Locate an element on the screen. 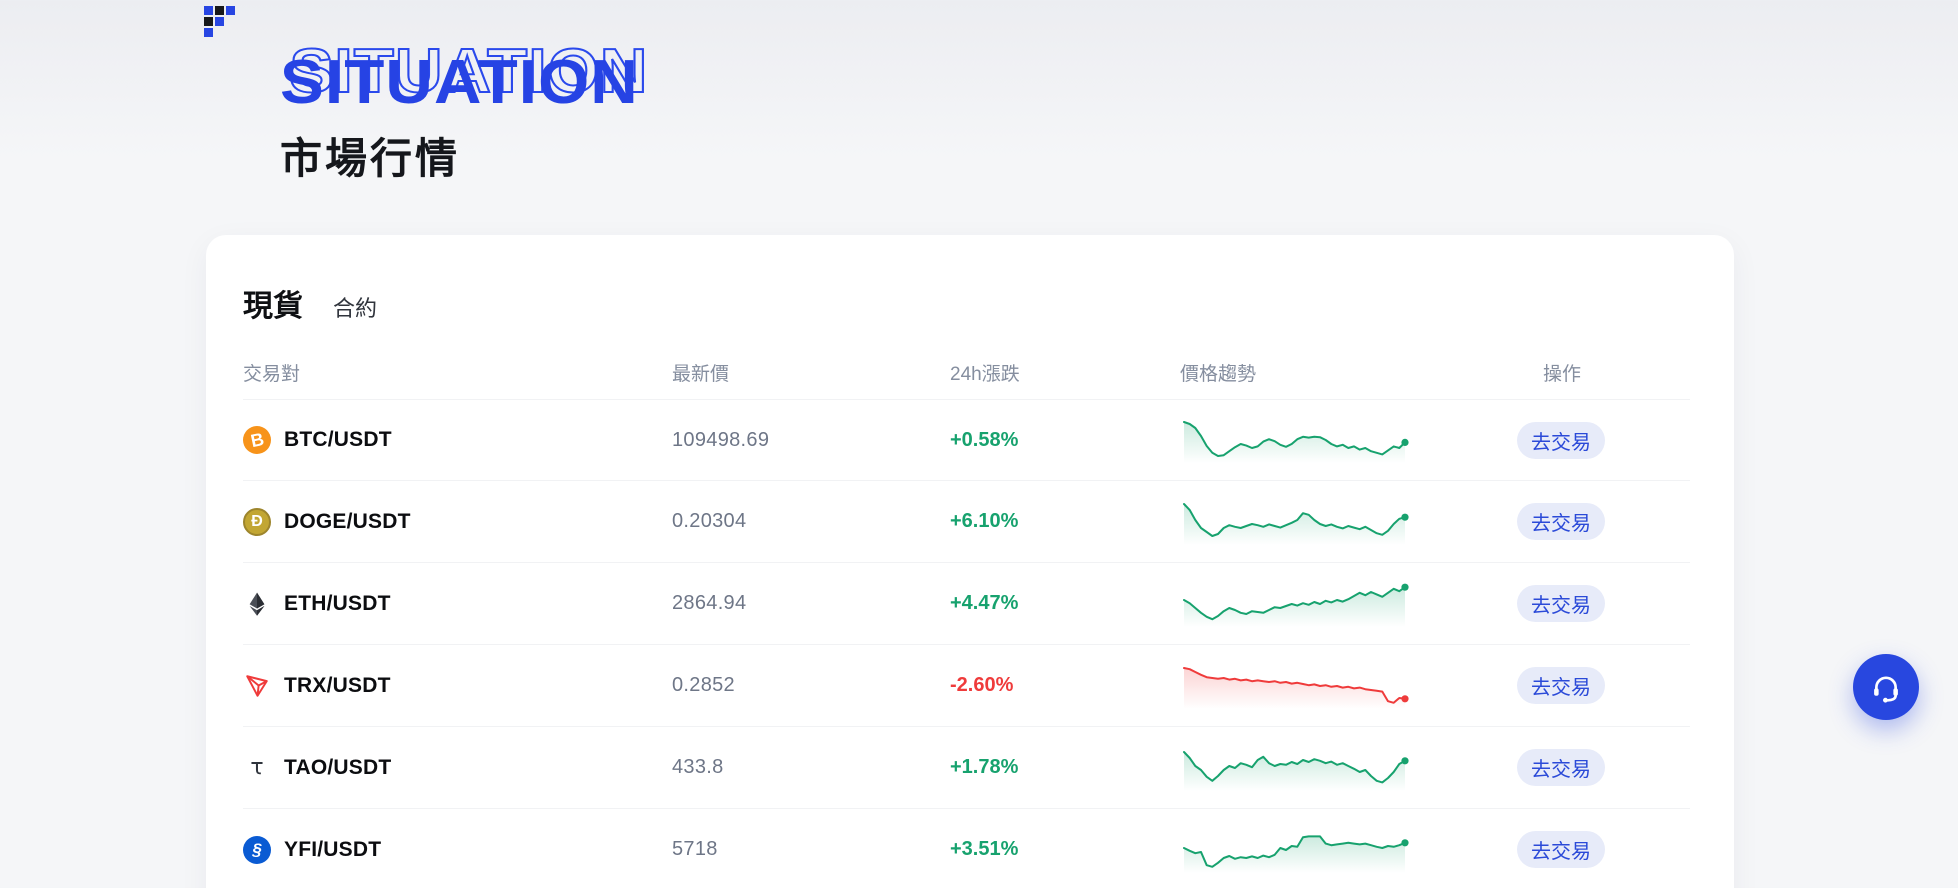 This screenshot has height=888, width=1958. latest-price: 0.20304 is located at coordinates (709, 521).